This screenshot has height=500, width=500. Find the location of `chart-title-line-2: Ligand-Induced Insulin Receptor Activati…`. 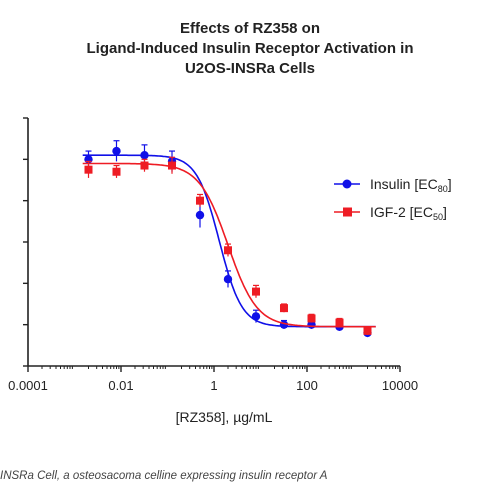

chart-title-line-2: Ligand-Induced Insulin Receptor Activati… is located at coordinates (250, 48).